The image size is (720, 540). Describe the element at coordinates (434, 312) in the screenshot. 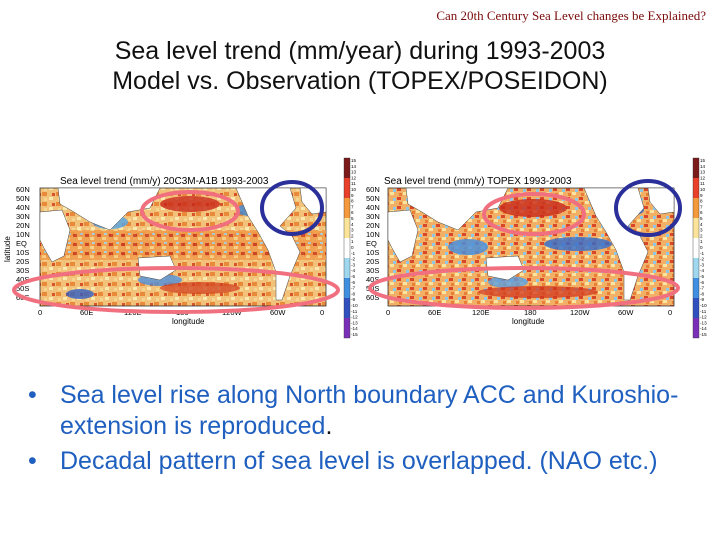

I see `lon-tick: 60E` at that location.